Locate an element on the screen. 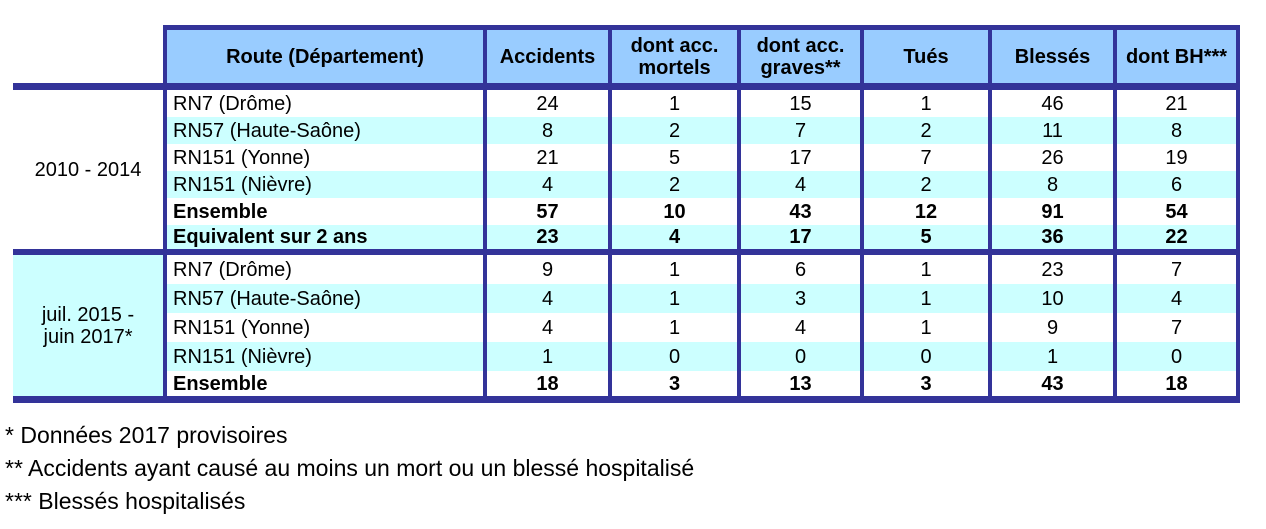 This screenshot has height=529, width=1266. value-cell: 26 is located at coordinates (1050, 157).